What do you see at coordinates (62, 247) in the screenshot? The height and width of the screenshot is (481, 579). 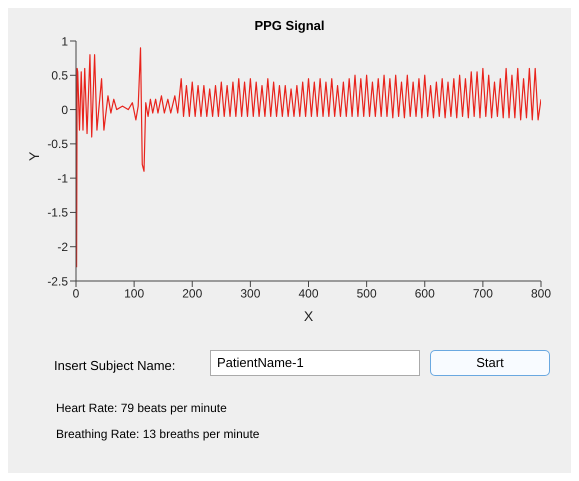 I see `y-tick-label: -2` at bounding box center [62, 247].